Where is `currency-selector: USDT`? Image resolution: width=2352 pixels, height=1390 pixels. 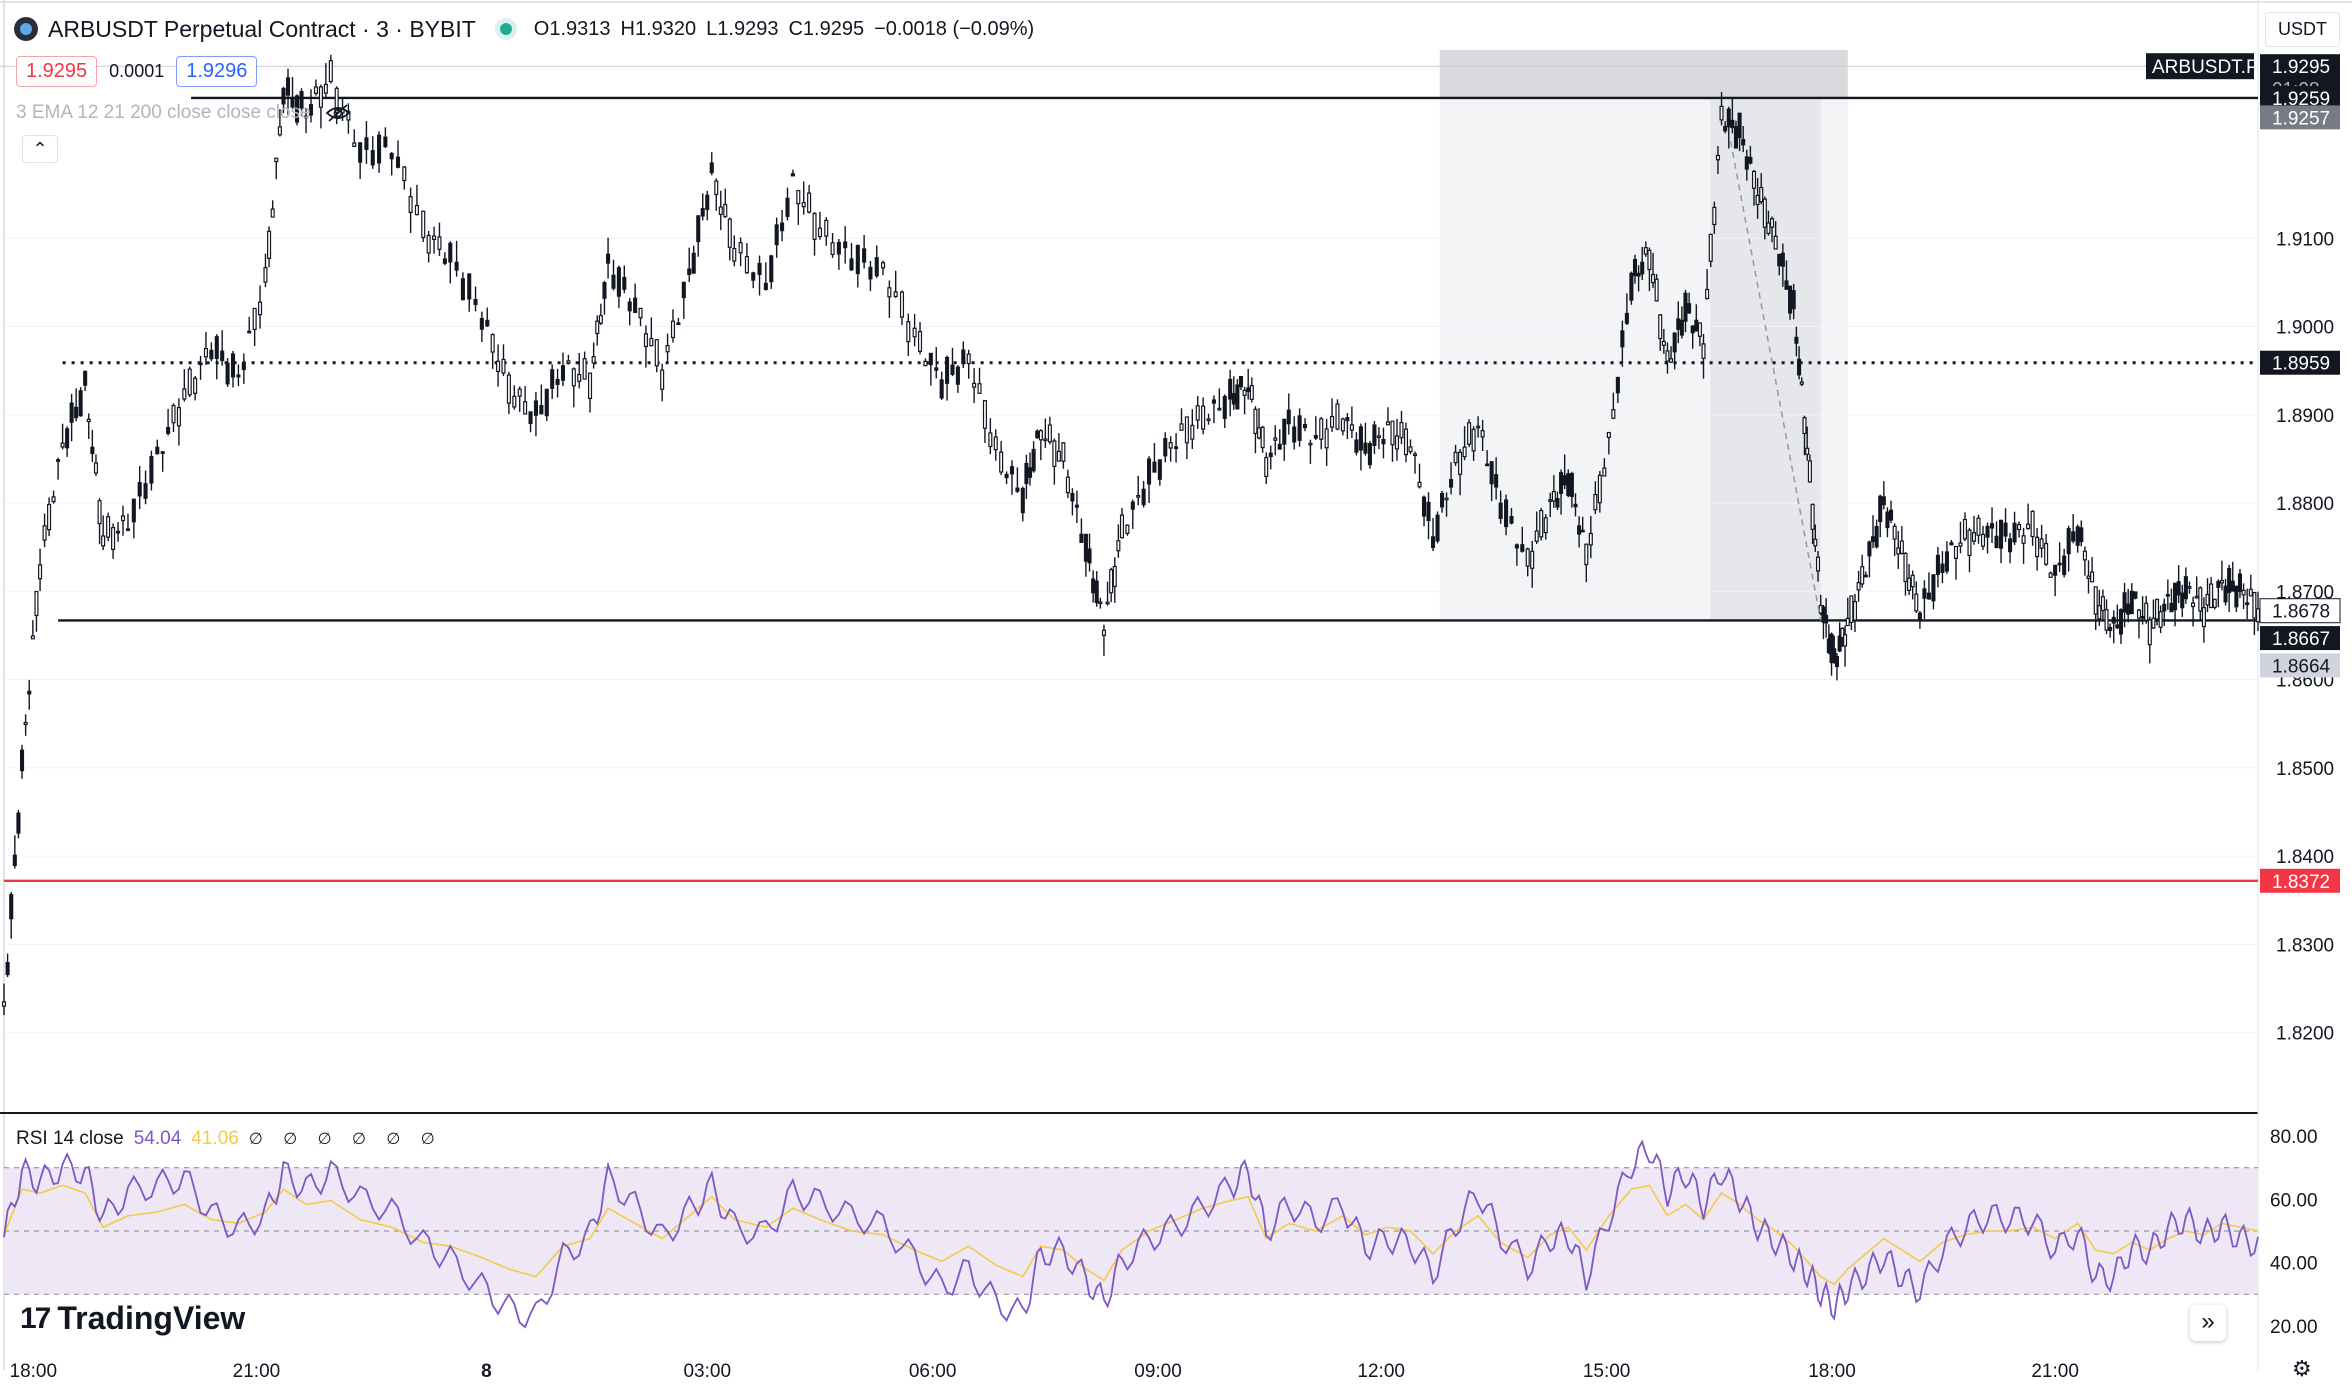 currency-selector: USDT is located at coordinates (2302, 29).